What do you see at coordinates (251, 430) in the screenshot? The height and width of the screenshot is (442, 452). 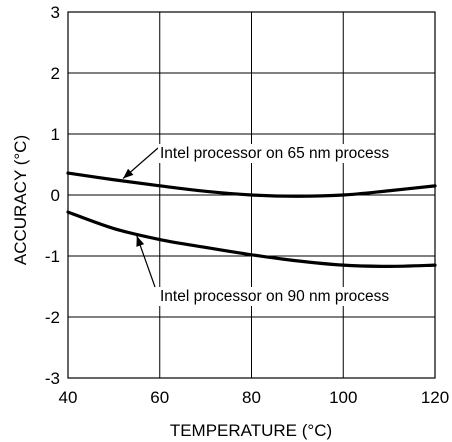 I see `x-axis-title: TEMPERATURE (°C)` at bounding box center [251, 430].